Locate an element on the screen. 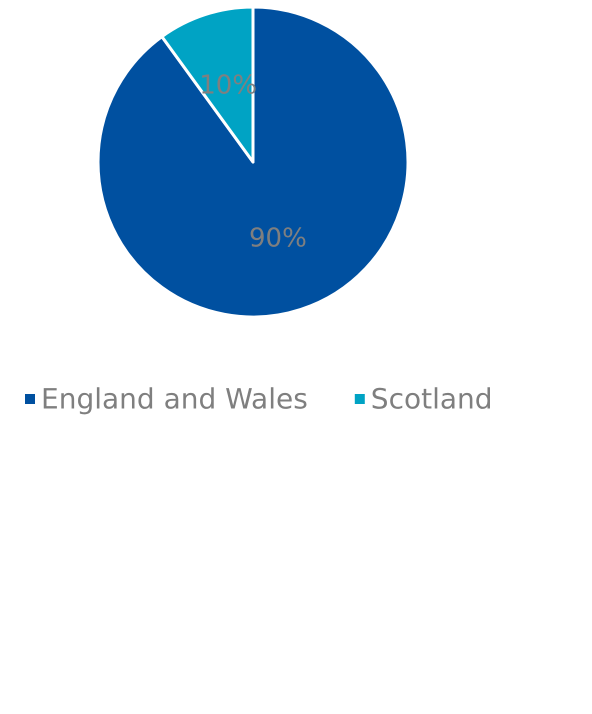 The image size is (592, 714). legend-label: England and Wales is located at coordinates (174, 399).